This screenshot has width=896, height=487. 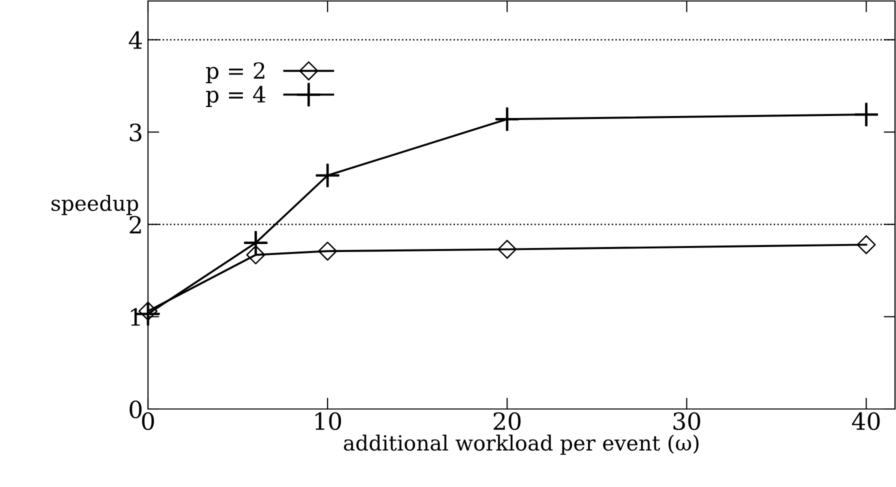 What do you see at coordinates (136, 409) in the screenshot?
I see `y-tick-label: 0` at bounding box center [136, 409].